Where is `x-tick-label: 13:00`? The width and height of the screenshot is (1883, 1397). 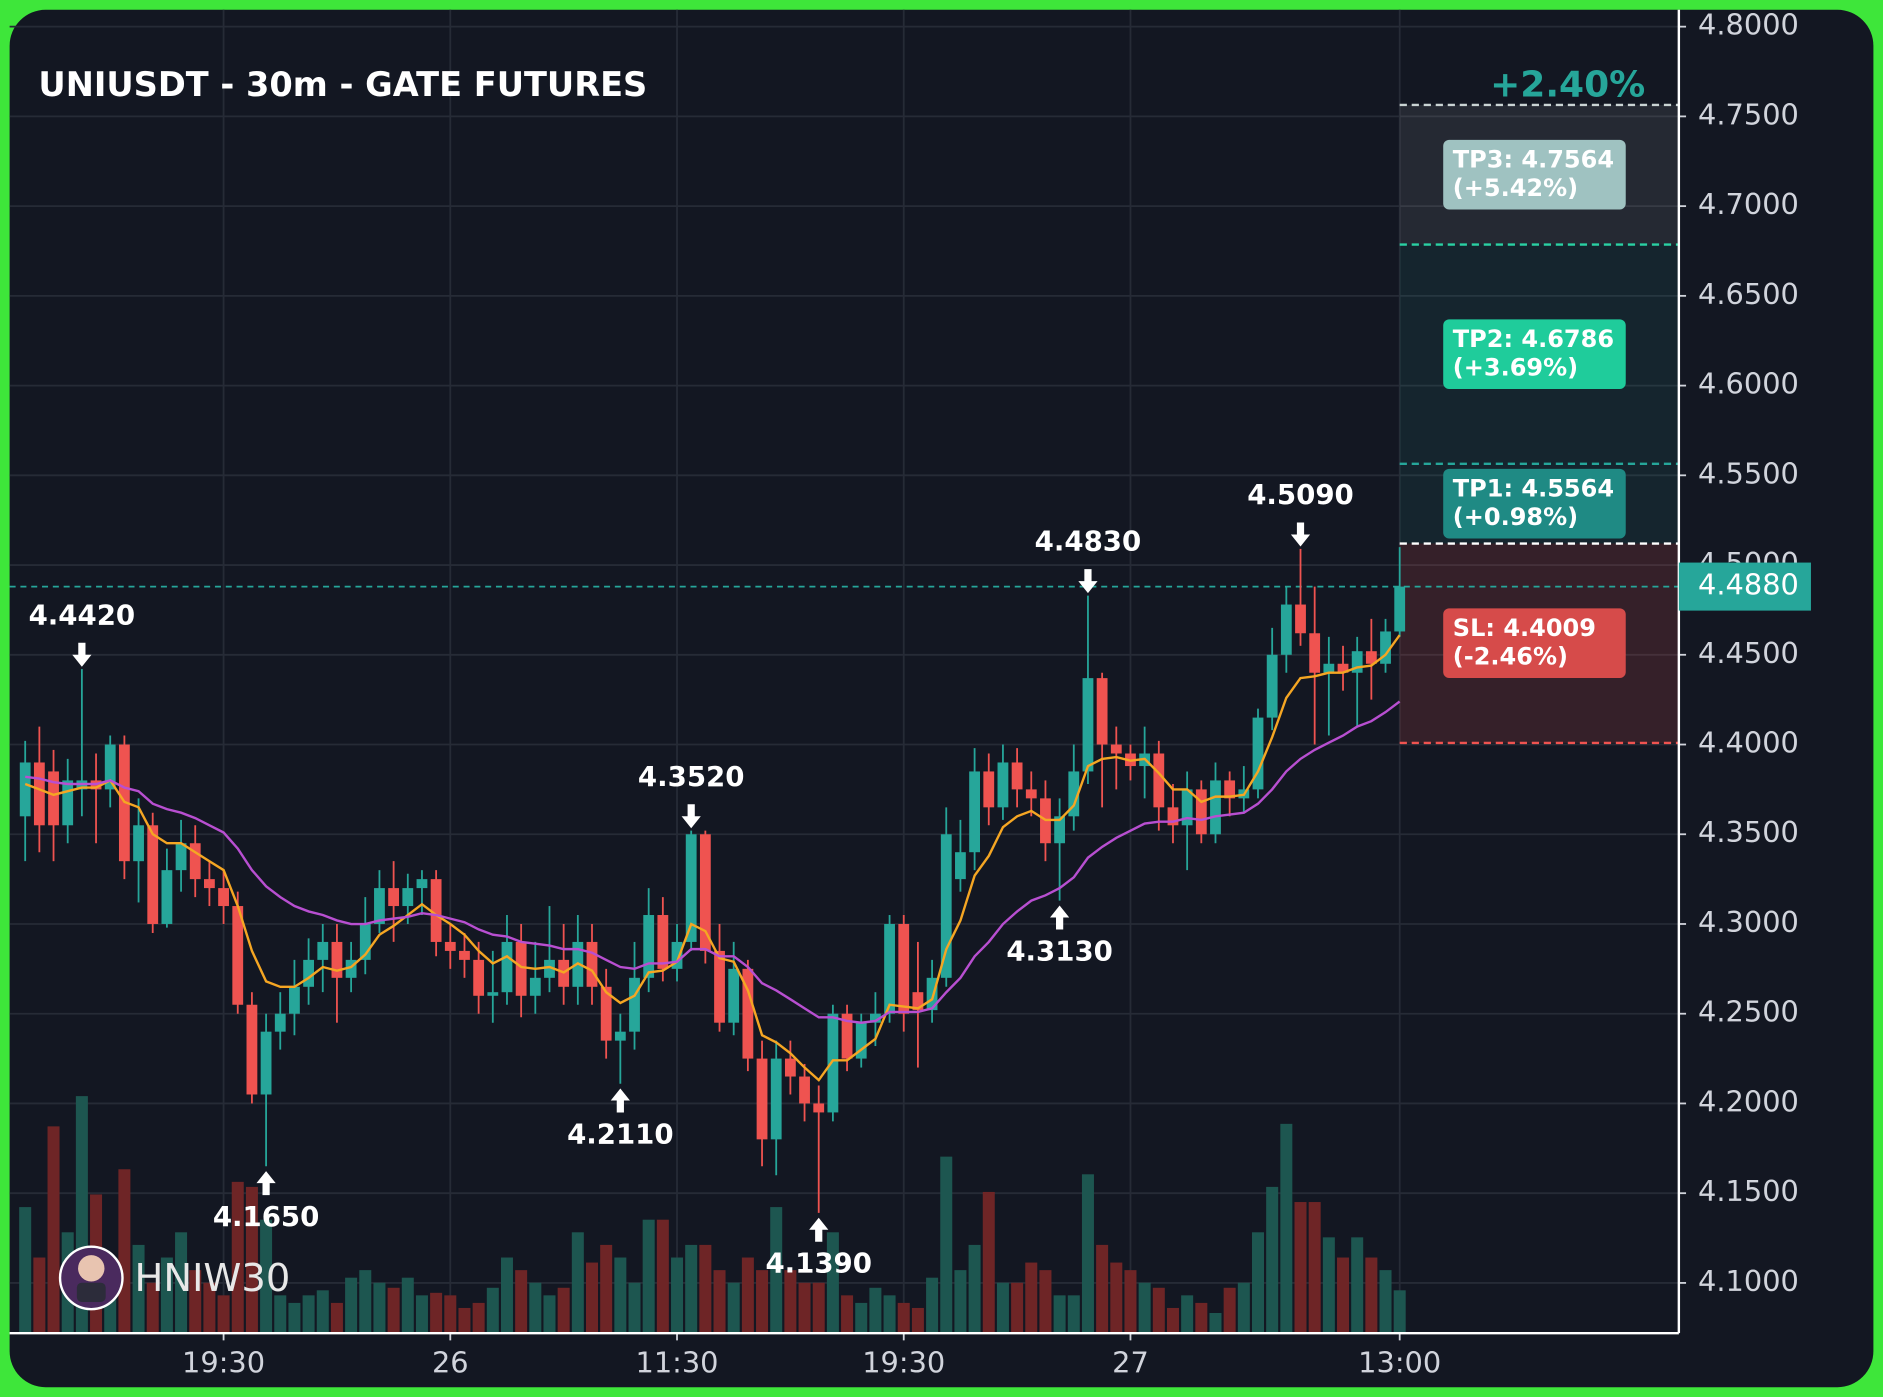
x-tick-label: 13:00 is located at coordinates (1399, 1362).